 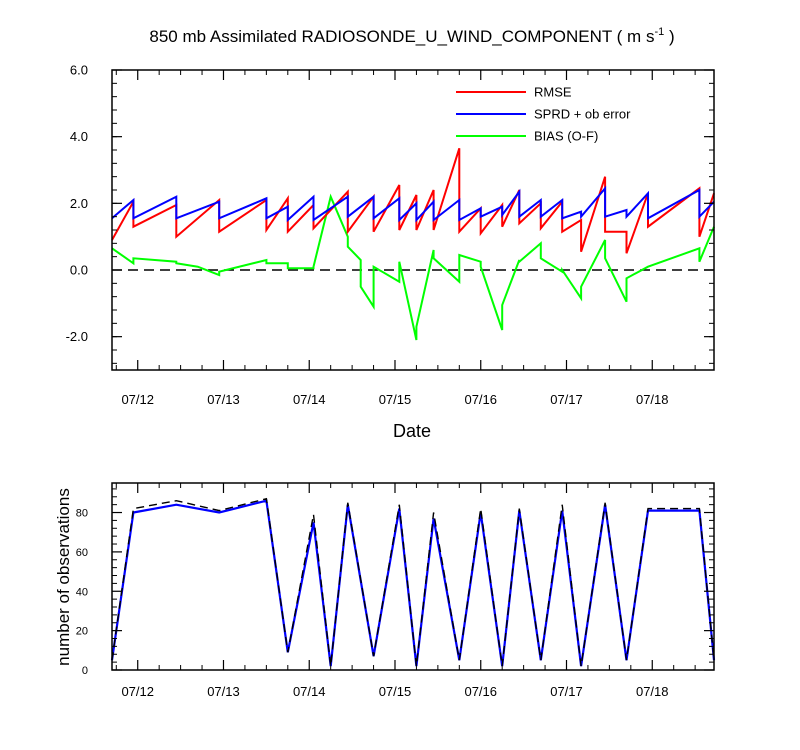 What do you see at coordinates (659, 32) in the screenshot?
I see `chart-title-exponent: -1` at bounding box center [659, 32].